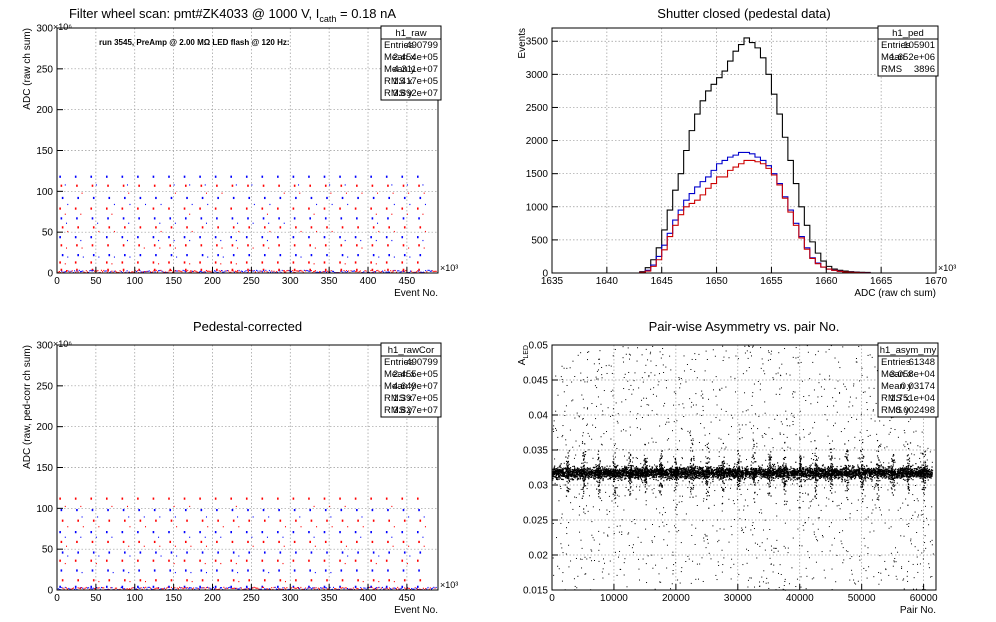 Image resolution: width=996 pixels, height=622 pixels. What do you see at coordinates (407, 598) in the screenshot?
I see `x-tick-label: 450` at bounding box center [407, 598].